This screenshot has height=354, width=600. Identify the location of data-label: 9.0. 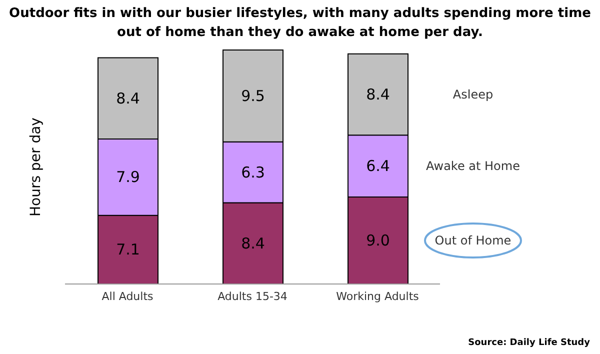
(378, 240).